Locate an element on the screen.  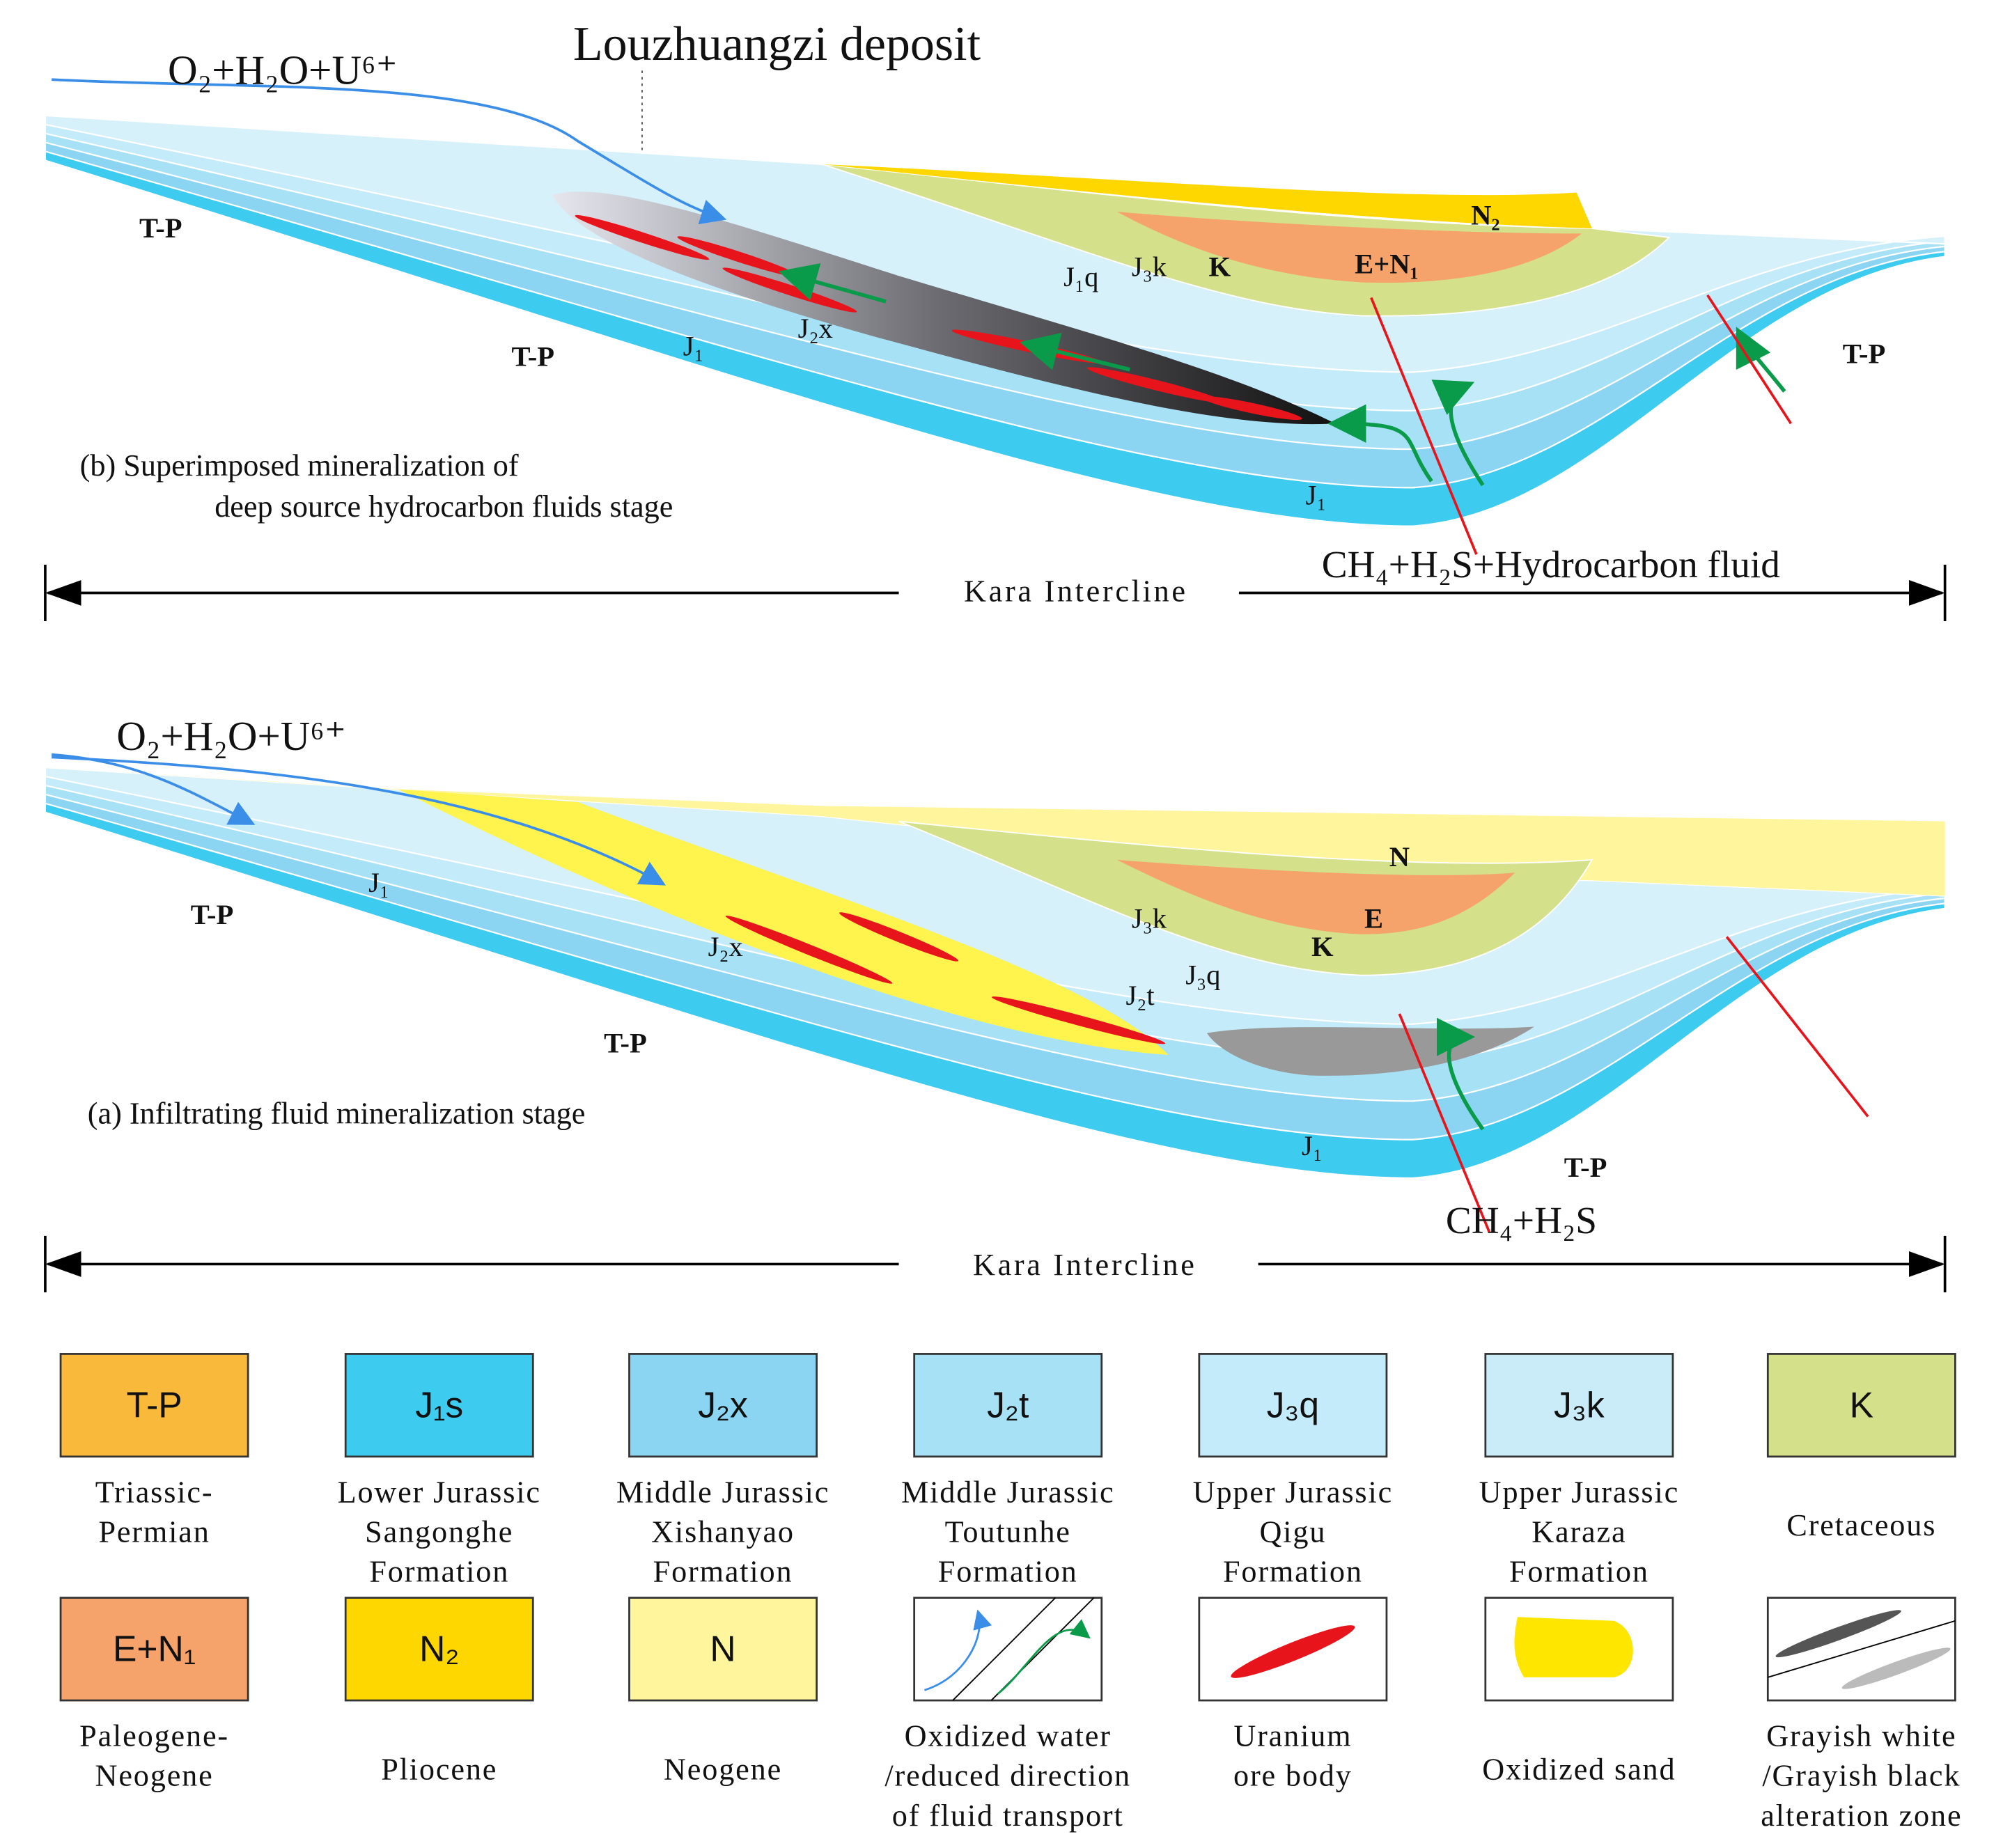
legend-item: J₂x Middle Jurassic Xishanyao Formation is located at coordinates (722, 1471).